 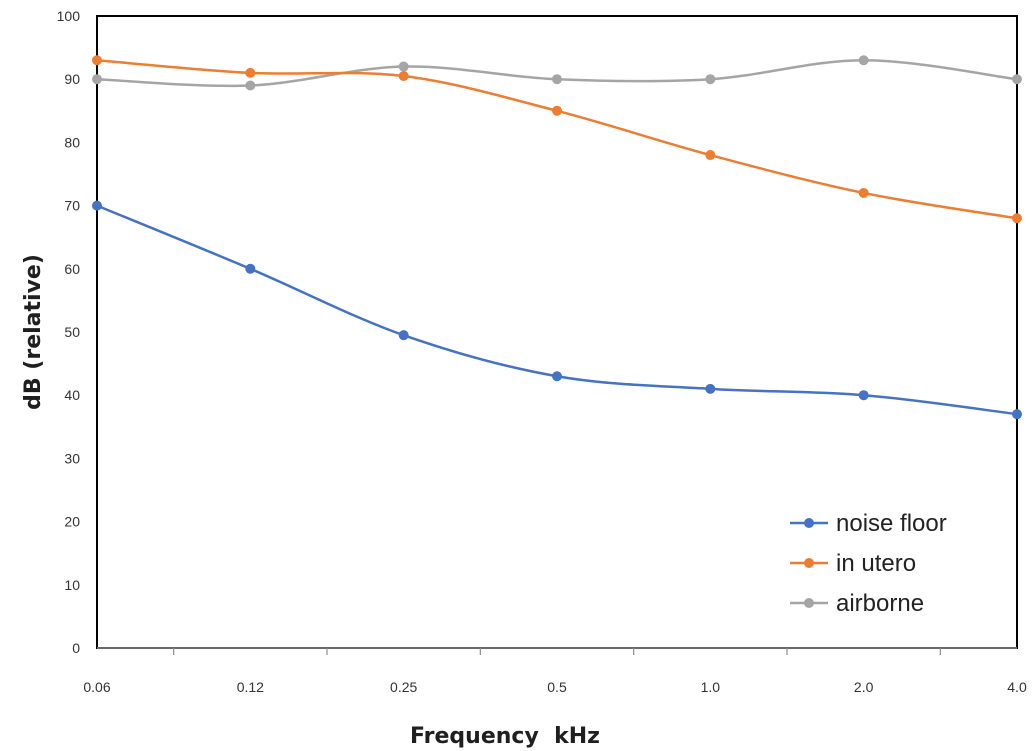 I want to click on legend: noise floor in utero airborne, so click(x=868, y=563).